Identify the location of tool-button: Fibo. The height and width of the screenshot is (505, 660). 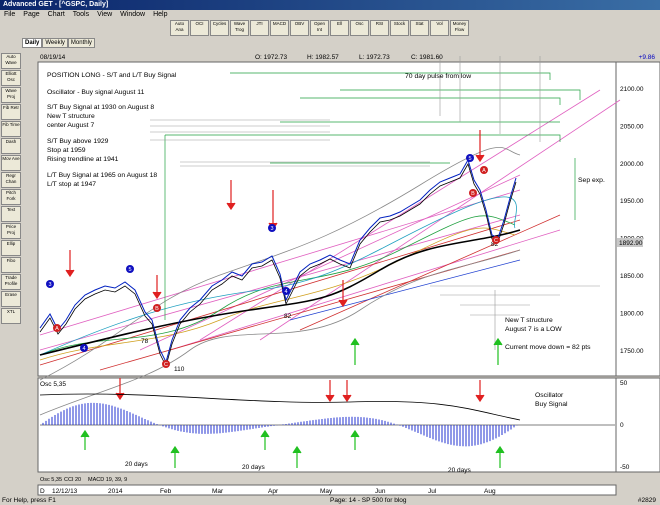
(11, 265).